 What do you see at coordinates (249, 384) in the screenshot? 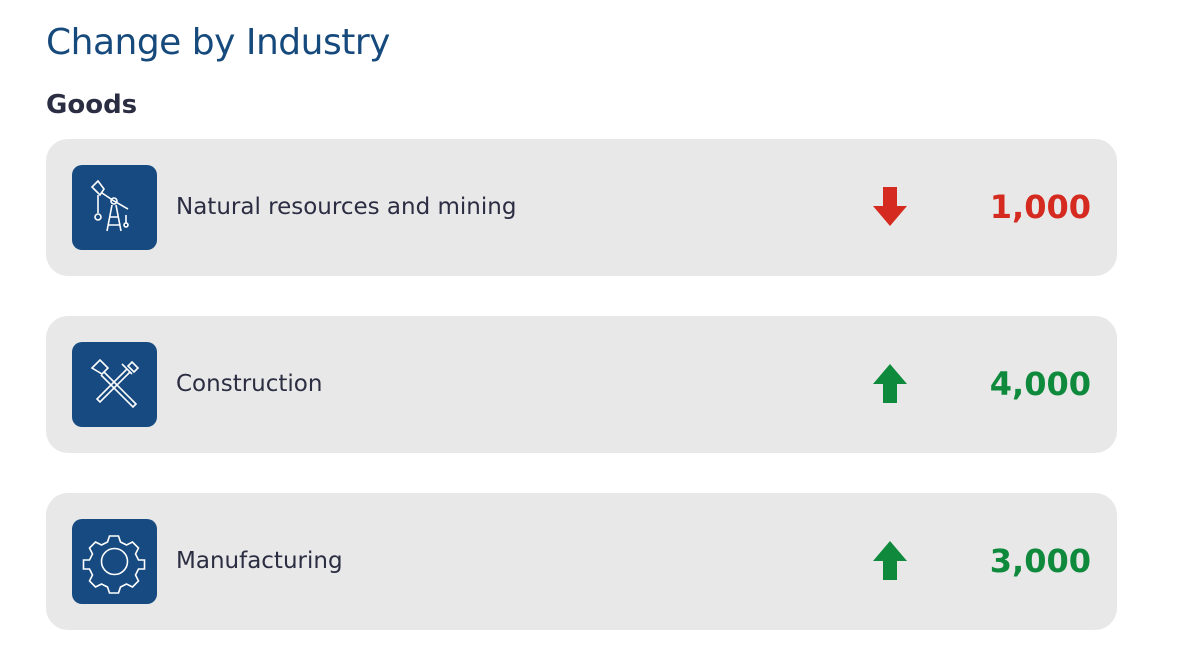
I see `industry-label: Construction` at bounding box center [249, 384].